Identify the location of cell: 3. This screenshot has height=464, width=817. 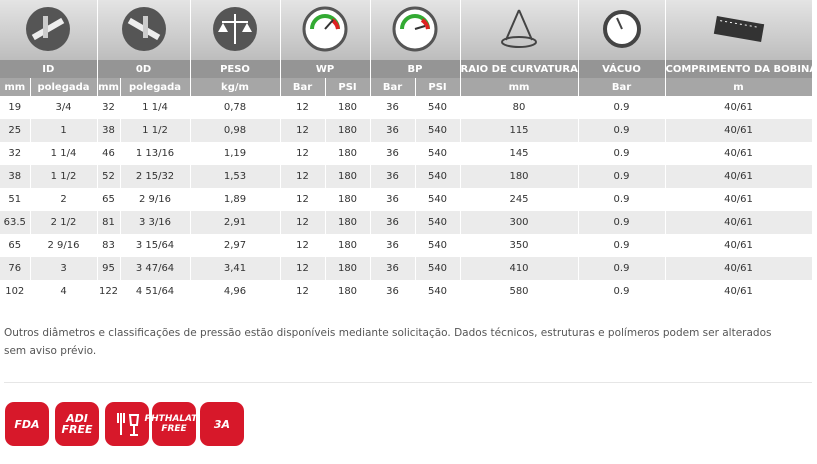
(64, 268).